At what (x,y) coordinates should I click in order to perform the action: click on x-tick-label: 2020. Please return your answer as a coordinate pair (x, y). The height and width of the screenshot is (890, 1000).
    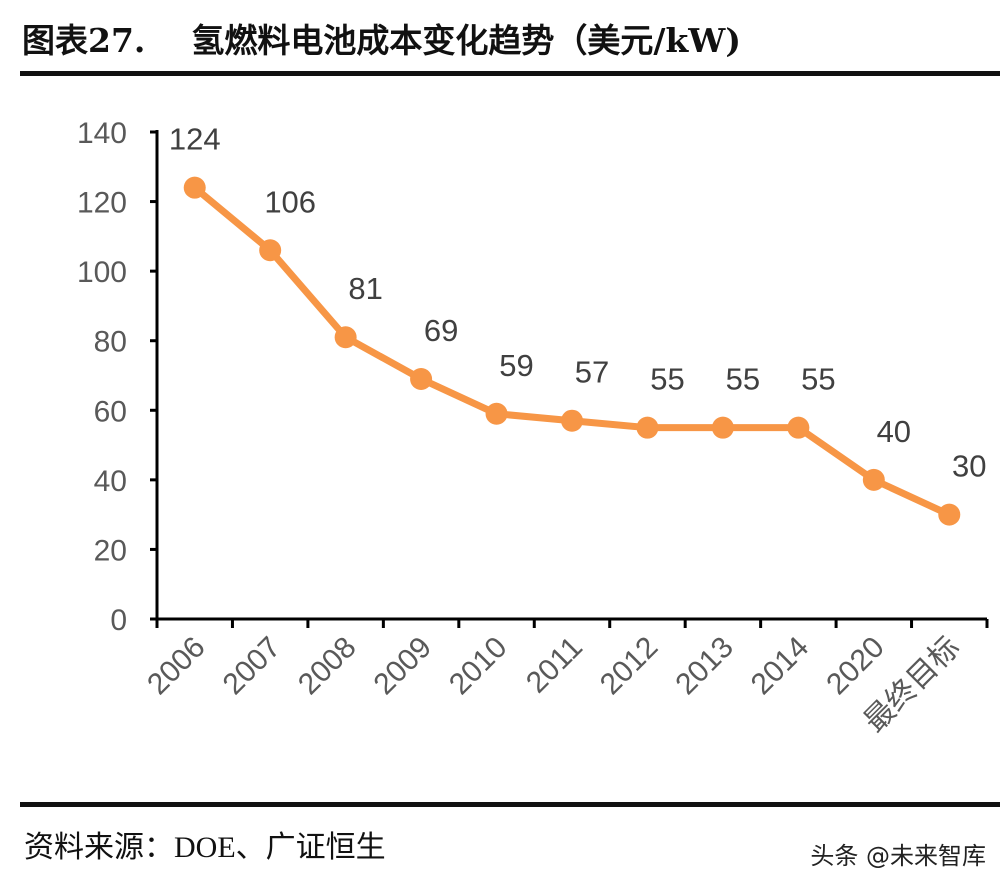
    Looking at the image, I should click on (855, 666).